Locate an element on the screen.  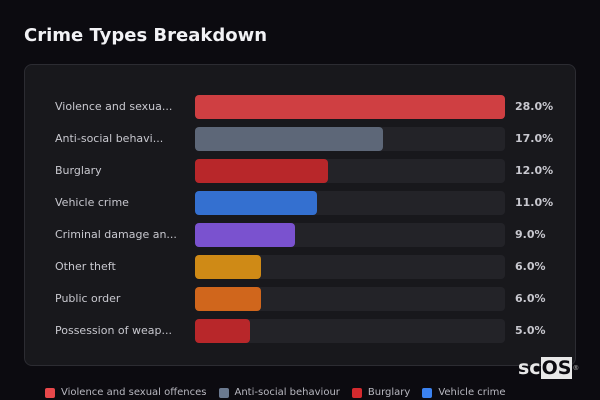
legend-item: Violence and sexual offences is located at coordinates (126, 392).